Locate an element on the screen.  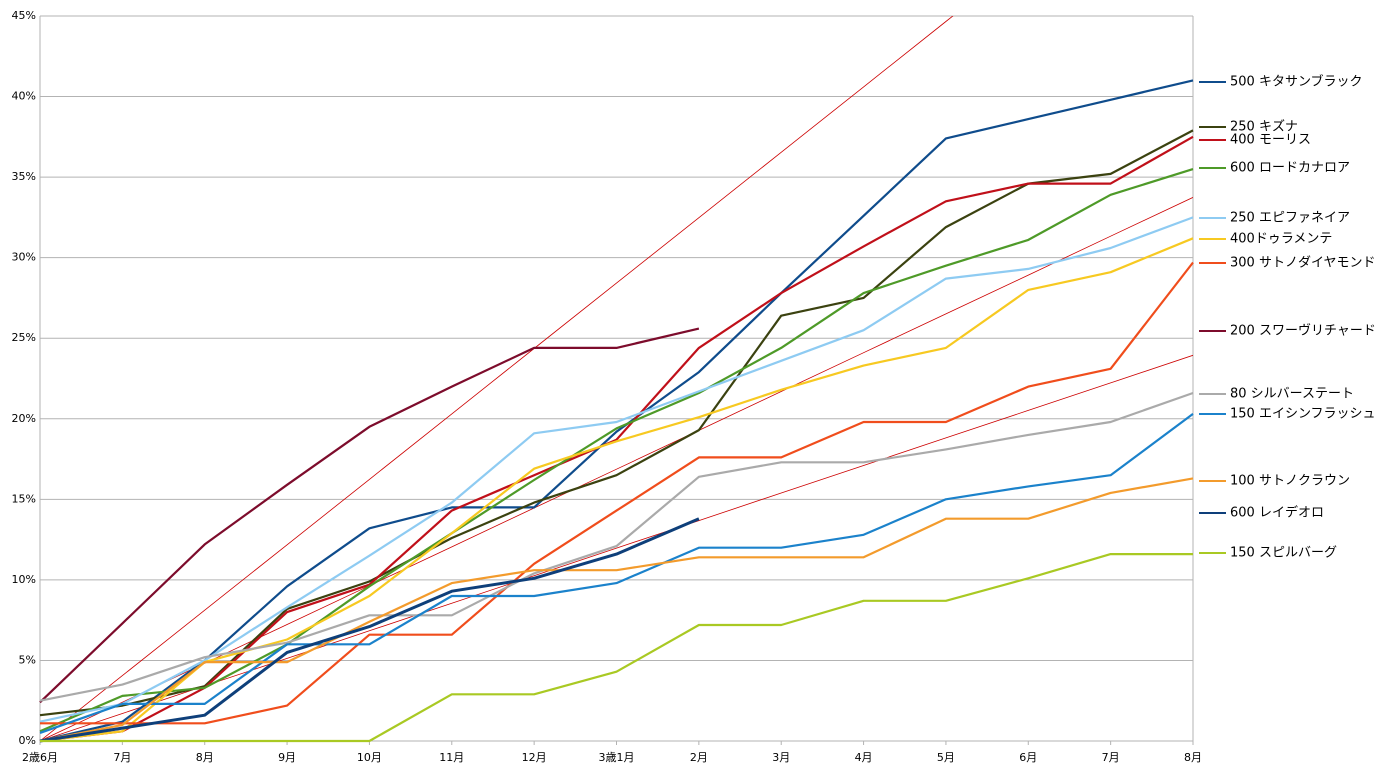
legend-label: 400 モーリス is located at coordinates (1270, 140).